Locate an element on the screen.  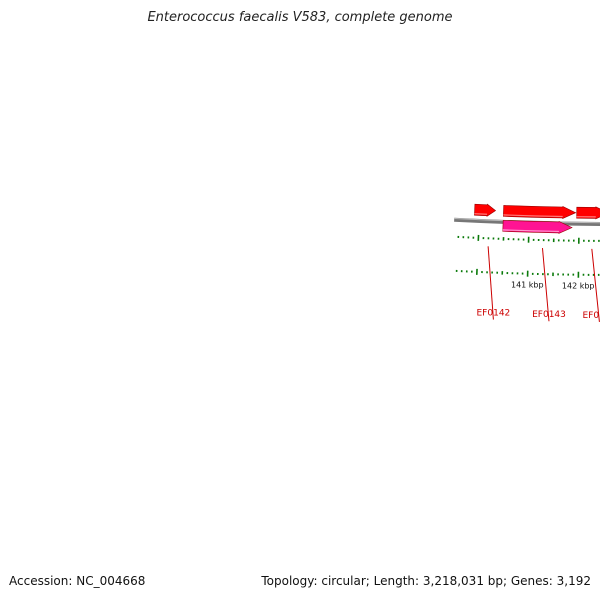
accession-text: Accession: NC_004668 is located at coordinates (77, 581).